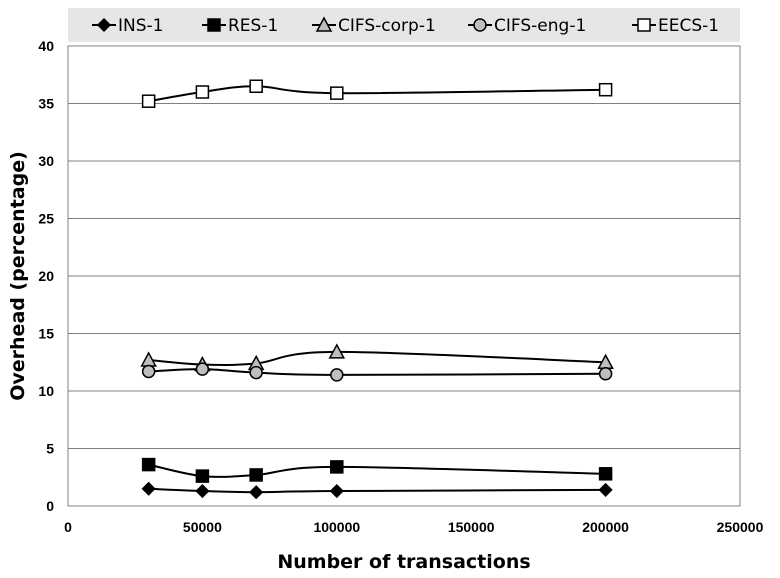  Describe the element at coordinates (605, 527) in the screenshot. I see `x-tick-label: 200000` at that location.